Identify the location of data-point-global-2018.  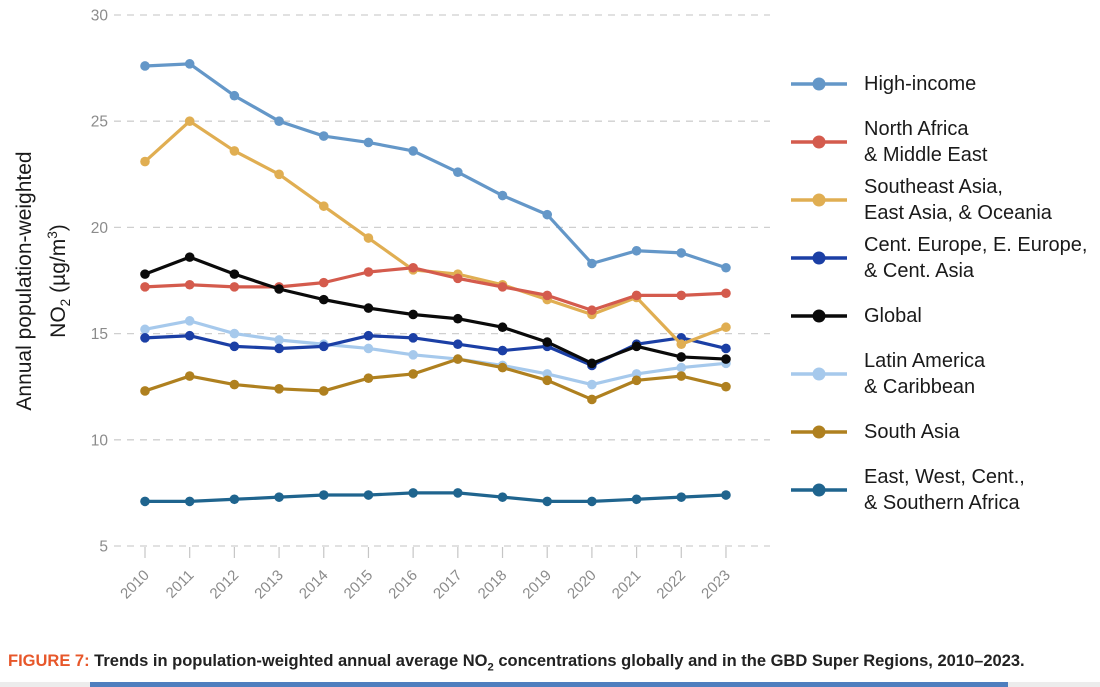
(502, 327).